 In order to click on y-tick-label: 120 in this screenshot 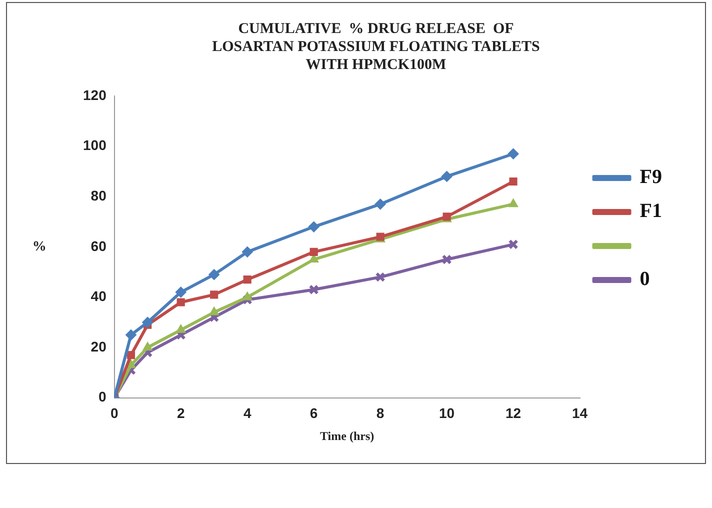, I will do `click(95, 94)`.